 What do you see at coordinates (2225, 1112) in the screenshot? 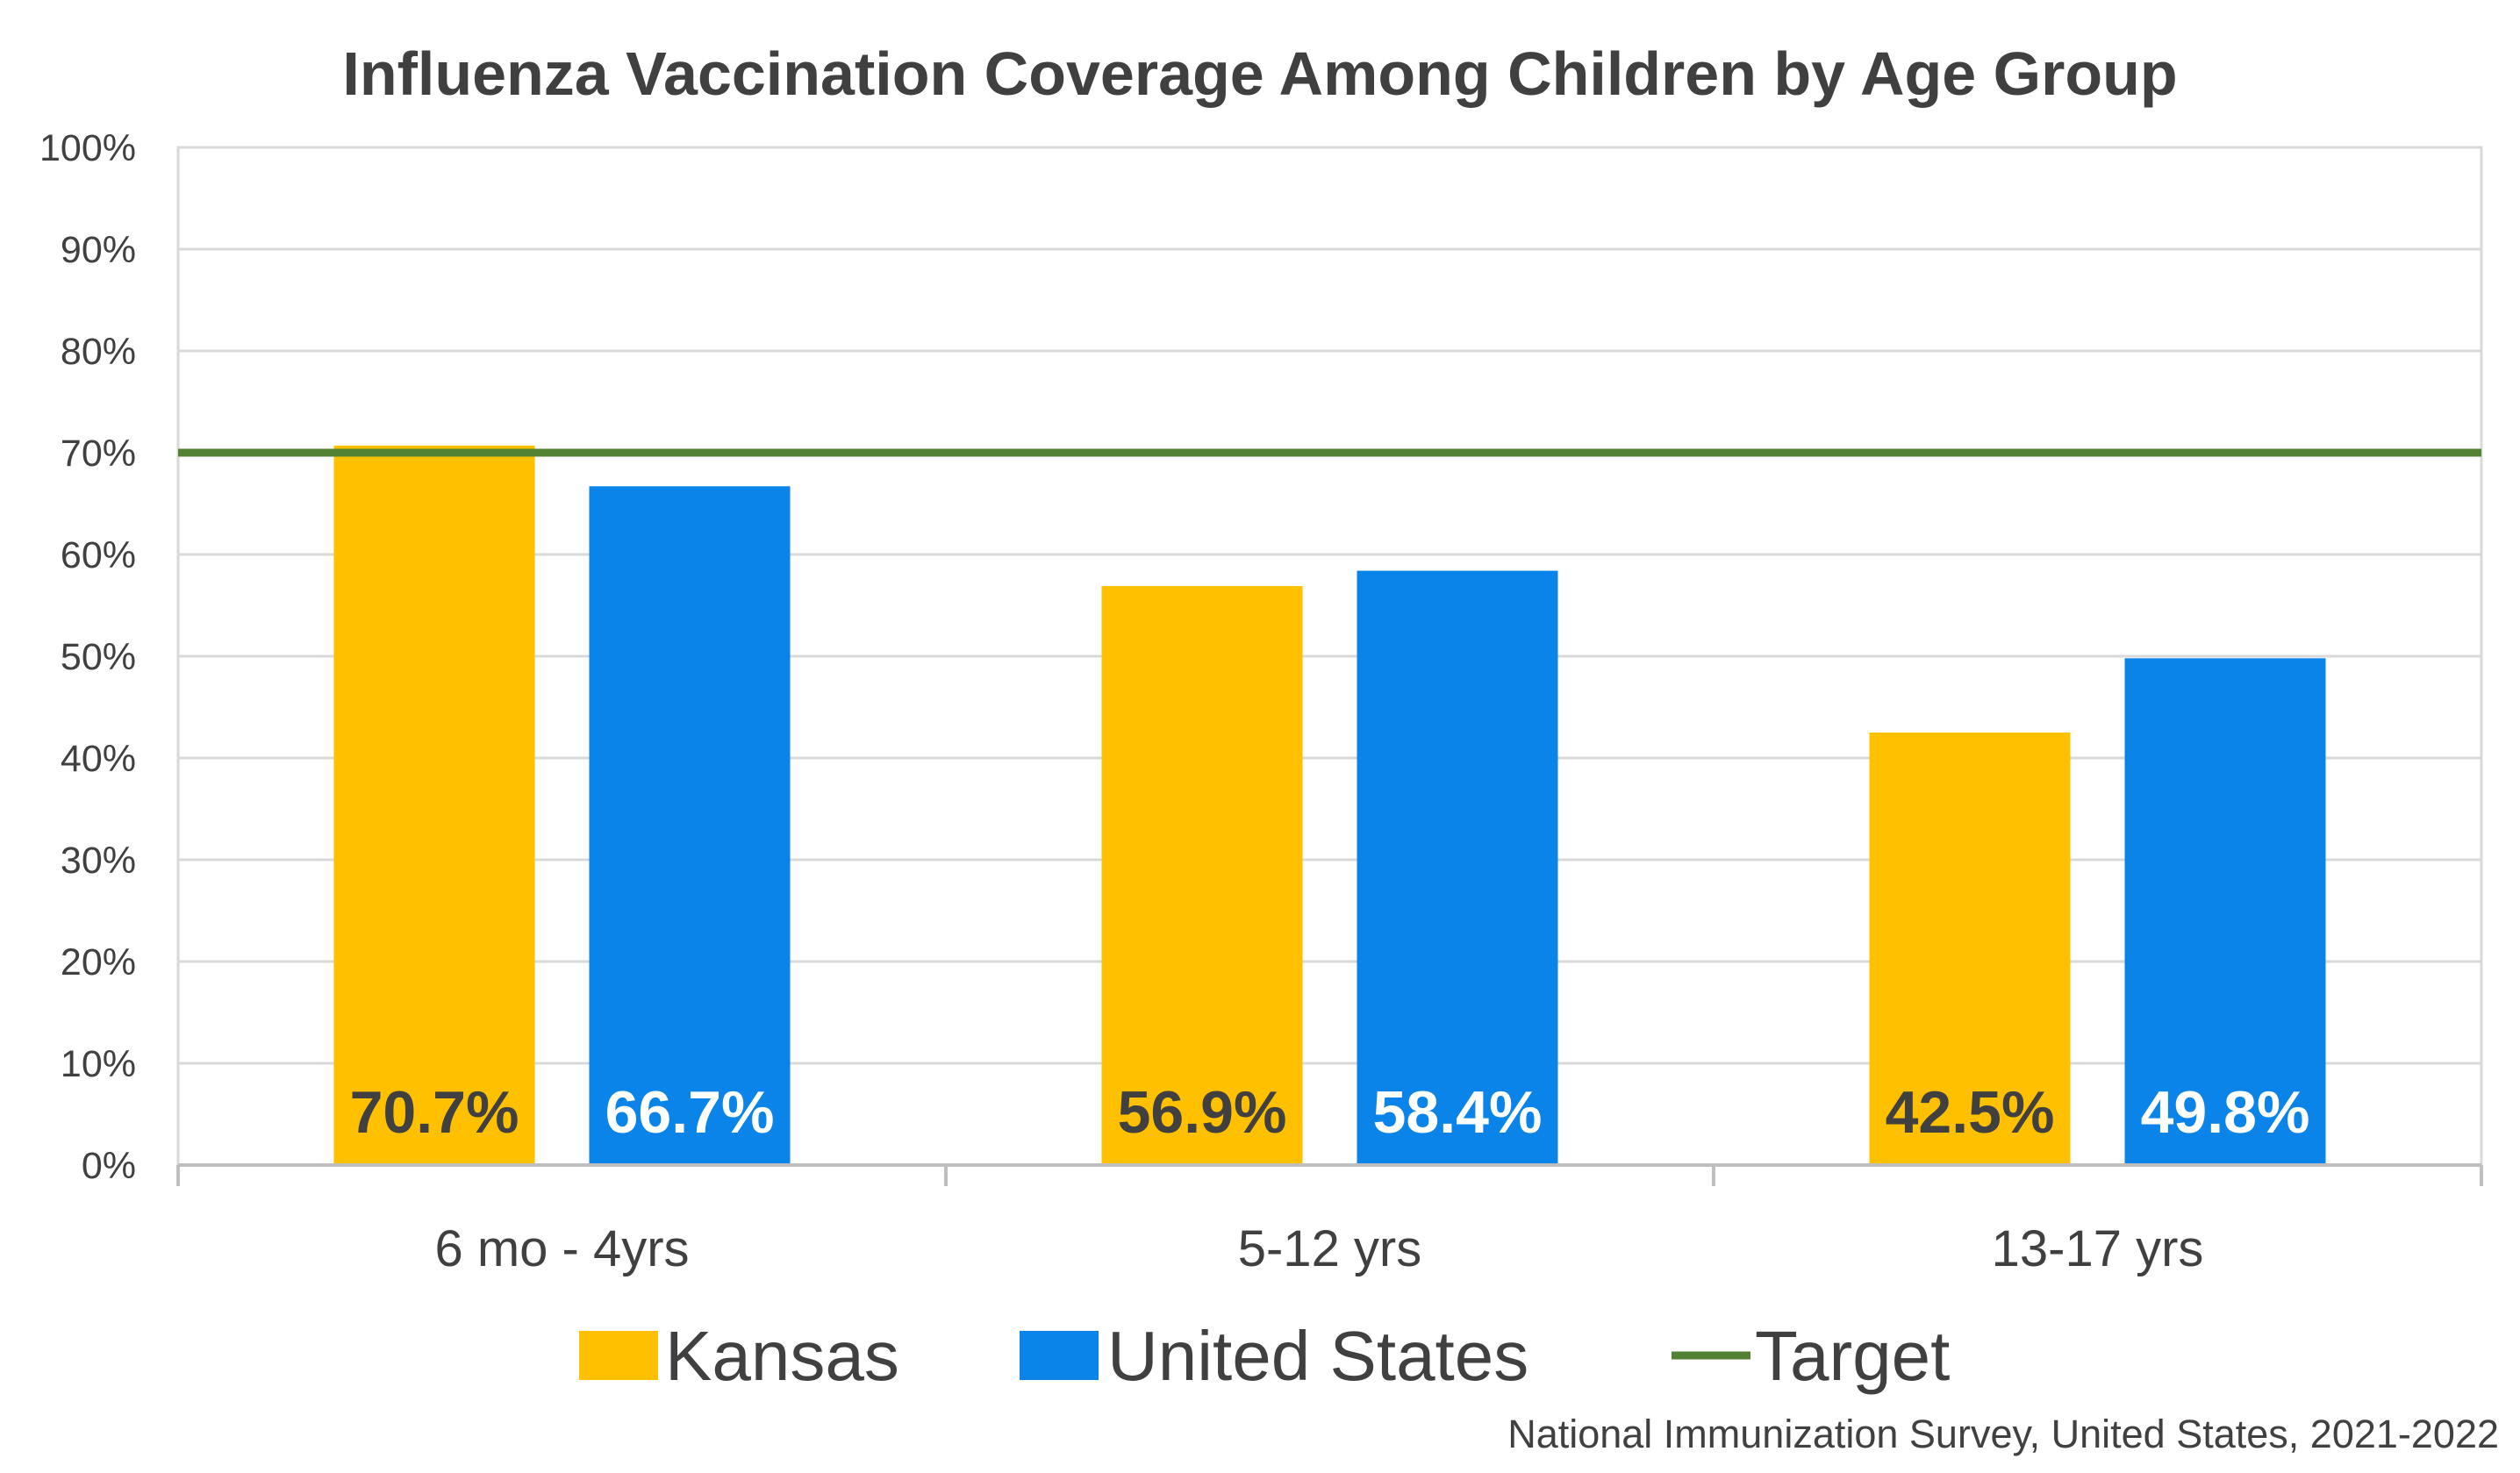
I see `data-label: 49.8%` at bounding box center [2225, 1112].